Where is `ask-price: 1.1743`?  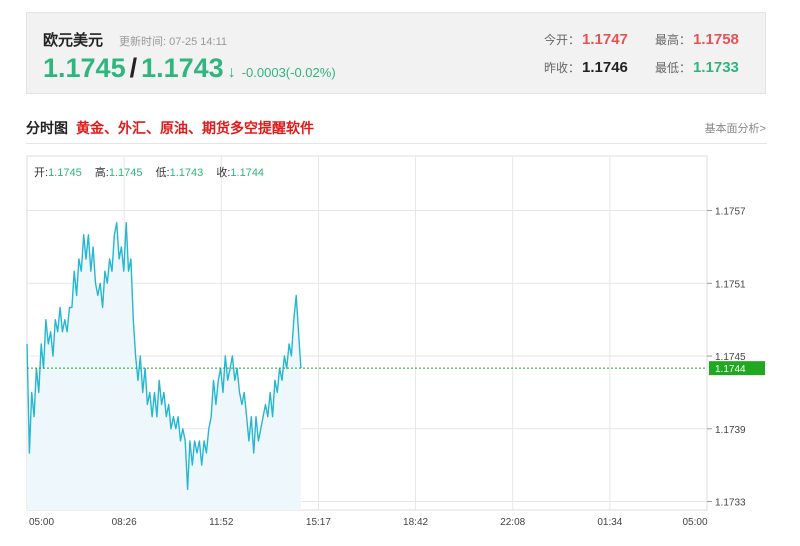 ask-price: 1.1743 is located at coordinates (182, 68).